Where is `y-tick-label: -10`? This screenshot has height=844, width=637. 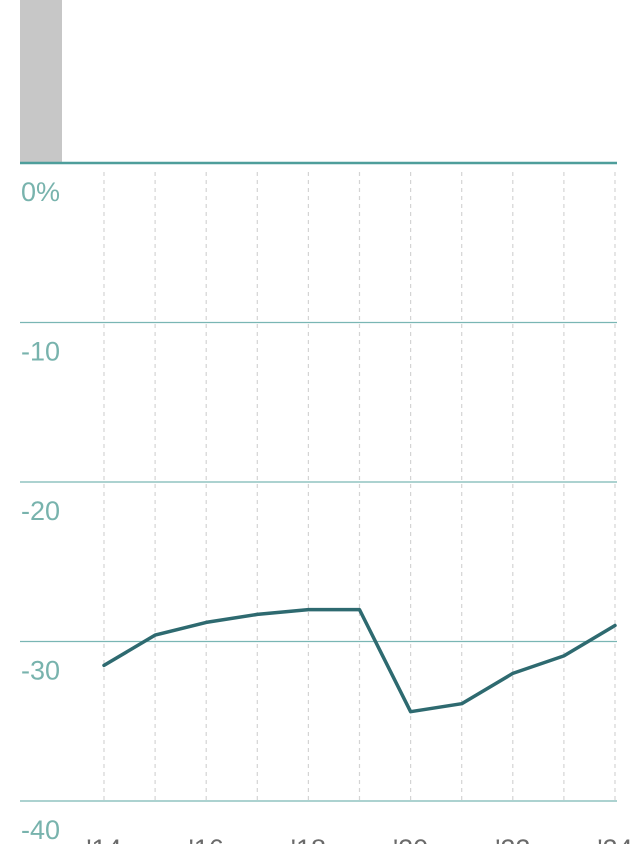
y-tick-label: -10 is located at coordinates (40, 352).